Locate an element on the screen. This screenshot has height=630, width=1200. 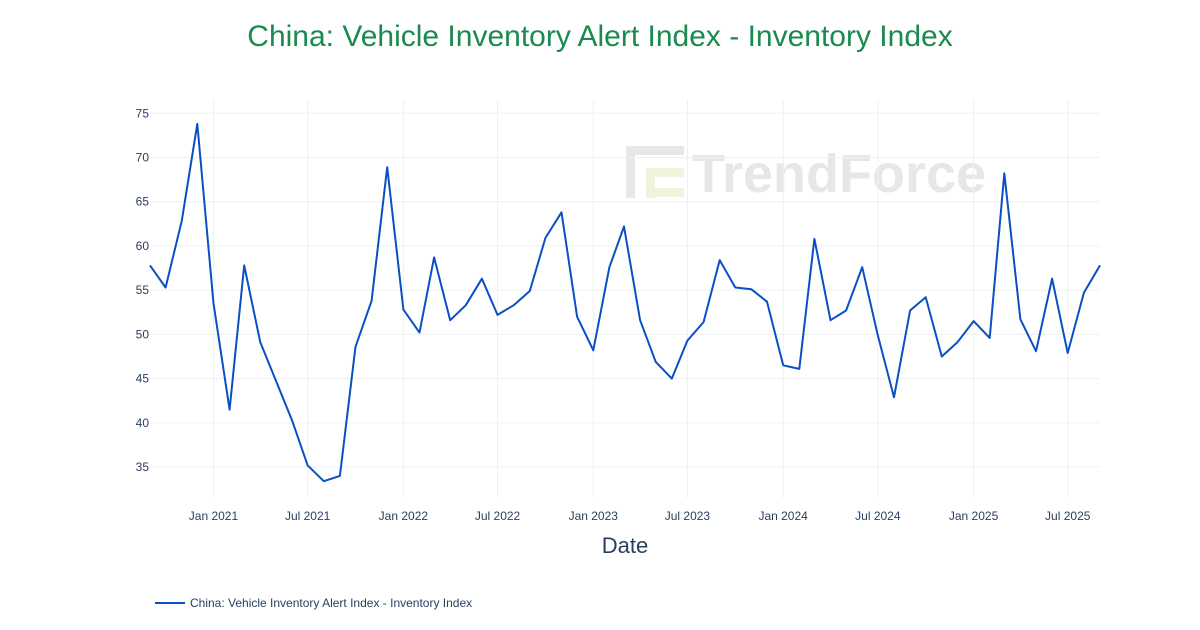
y-tick-label: 75 is located at coordinates (143, 113).